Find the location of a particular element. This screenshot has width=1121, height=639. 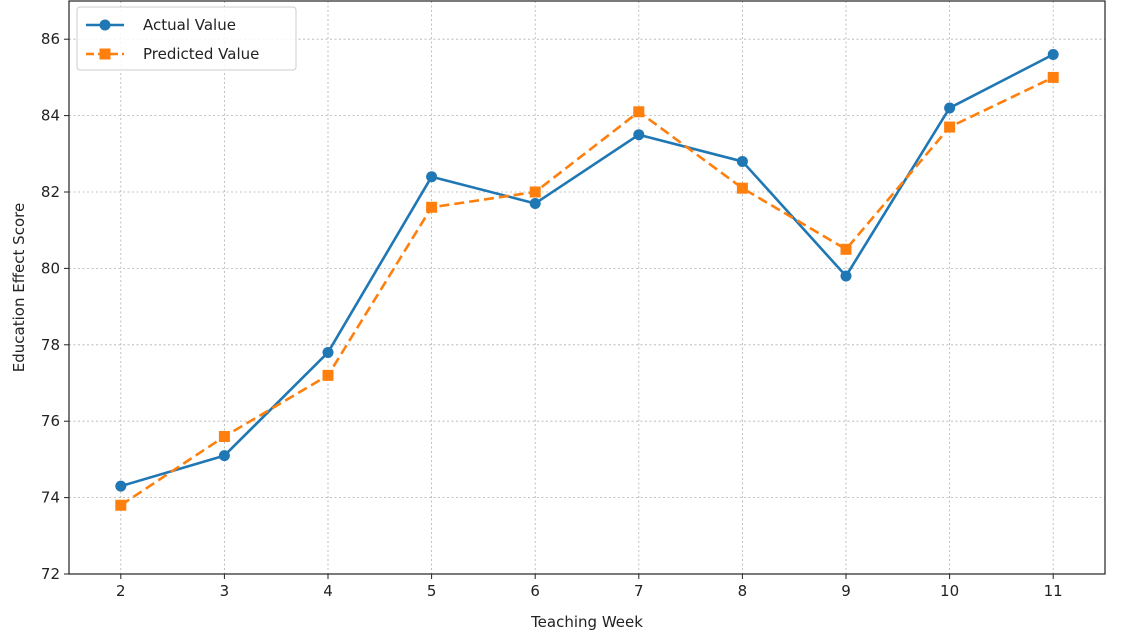

x-tick-label: 6 is located at coordinates (535, 591).